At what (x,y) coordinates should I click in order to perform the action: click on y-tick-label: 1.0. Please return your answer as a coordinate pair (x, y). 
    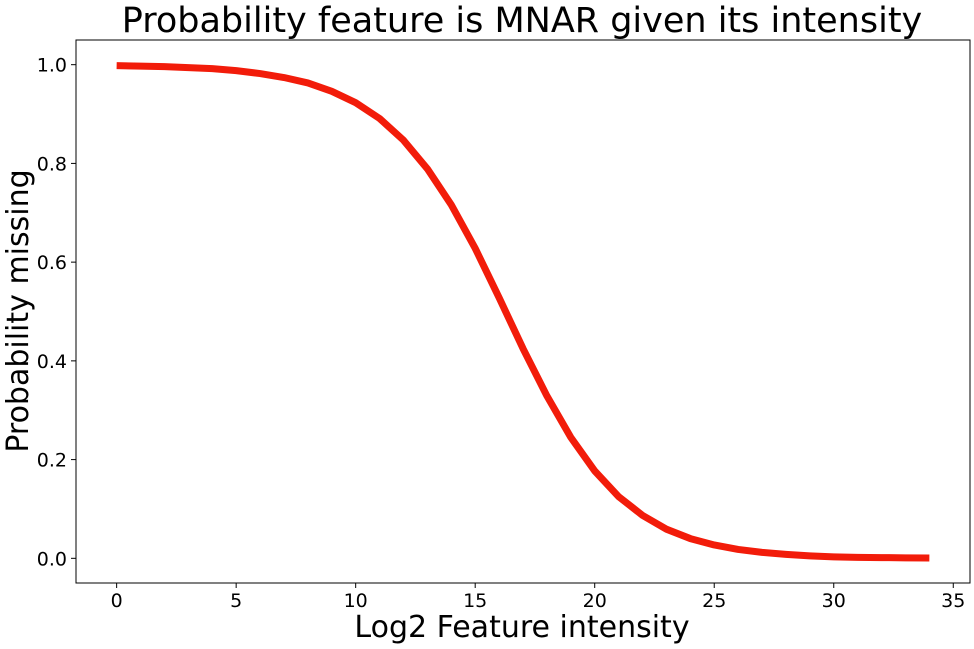
    Looking at the image, I should click on (52, 66).